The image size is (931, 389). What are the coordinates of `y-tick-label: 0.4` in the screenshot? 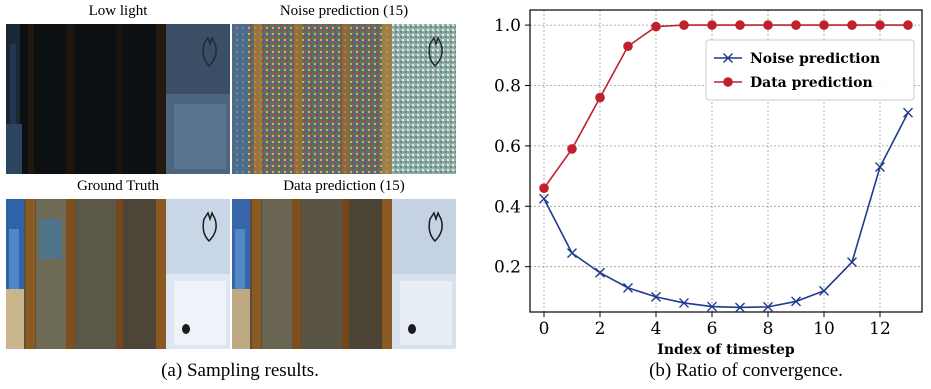 It's located at (507, 207).